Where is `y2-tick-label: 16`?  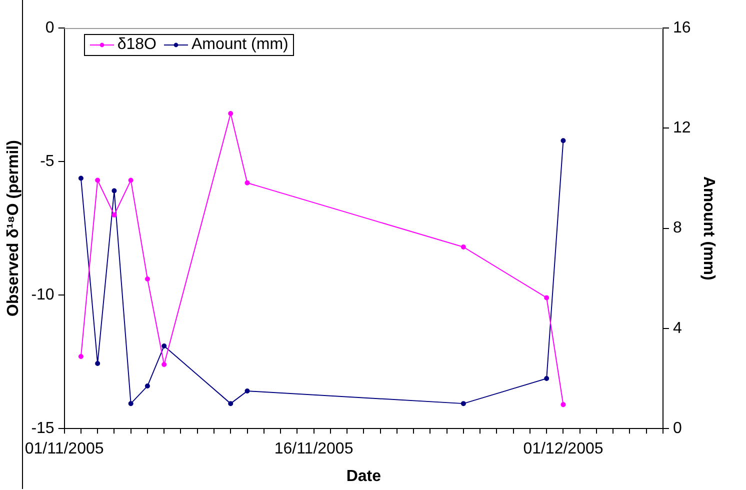
y2-tick-label: 16 is located at coordinates (682, 27).